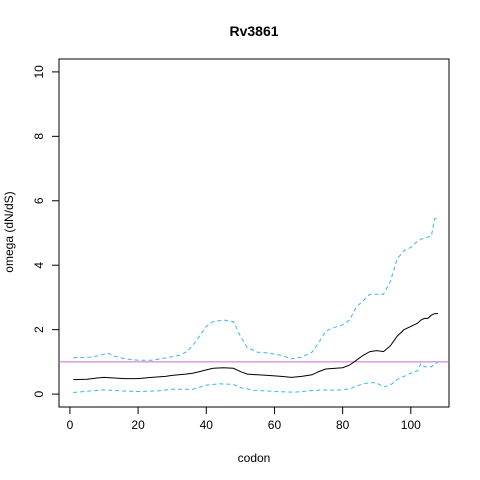  I want to click on x-tick-label: 60, so click(275, 425).